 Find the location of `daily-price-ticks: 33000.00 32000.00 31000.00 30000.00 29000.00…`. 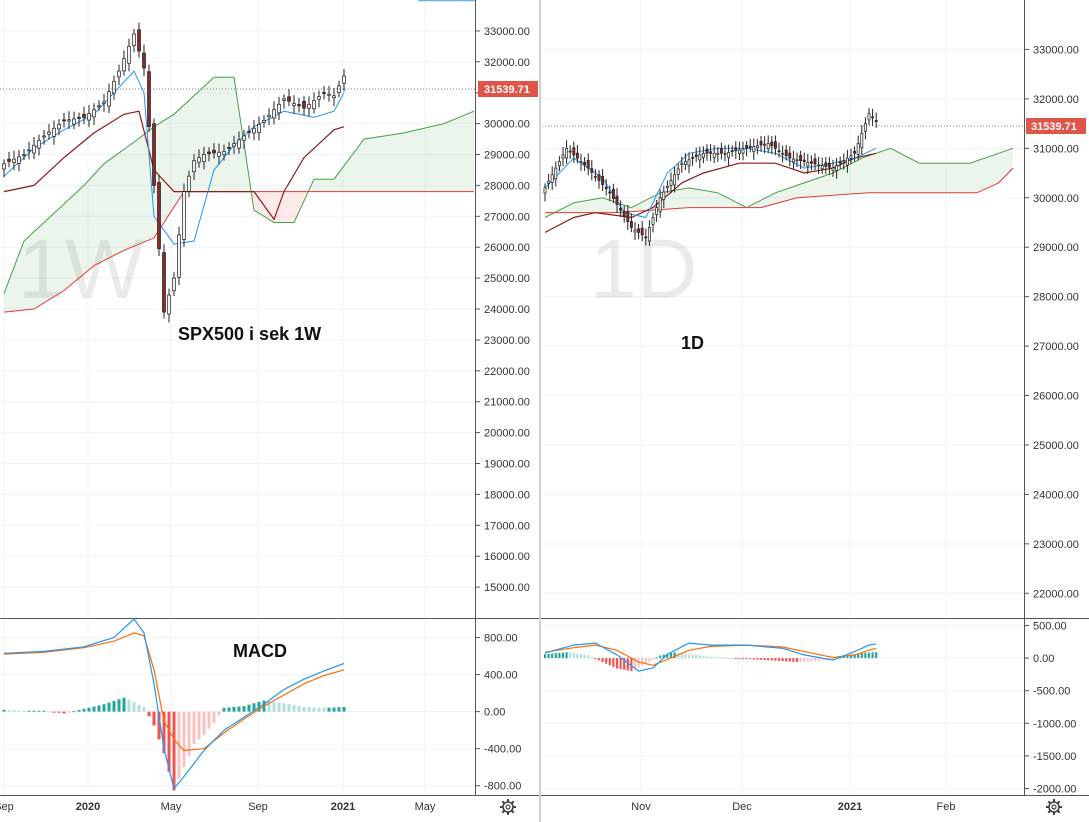

daily-price-ticks: 33000.00 32000.00 31000.00 30000.00 29000.00… is located at coordinates (1052, 322).